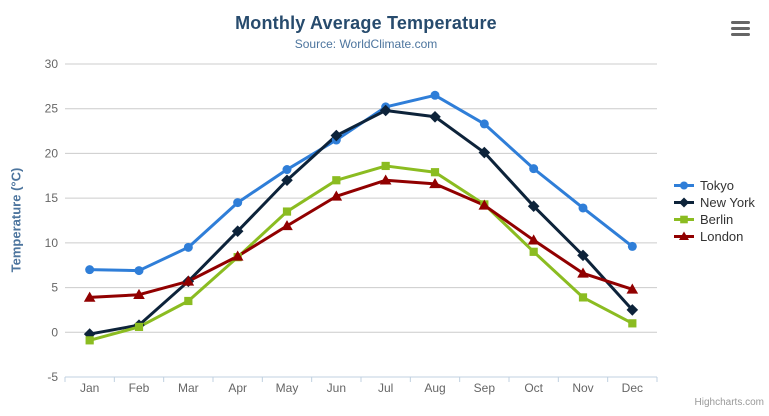  Describe the element at coordinates (237, 388) in the screenshot. I see `x-axis-label: Apr` at that location.